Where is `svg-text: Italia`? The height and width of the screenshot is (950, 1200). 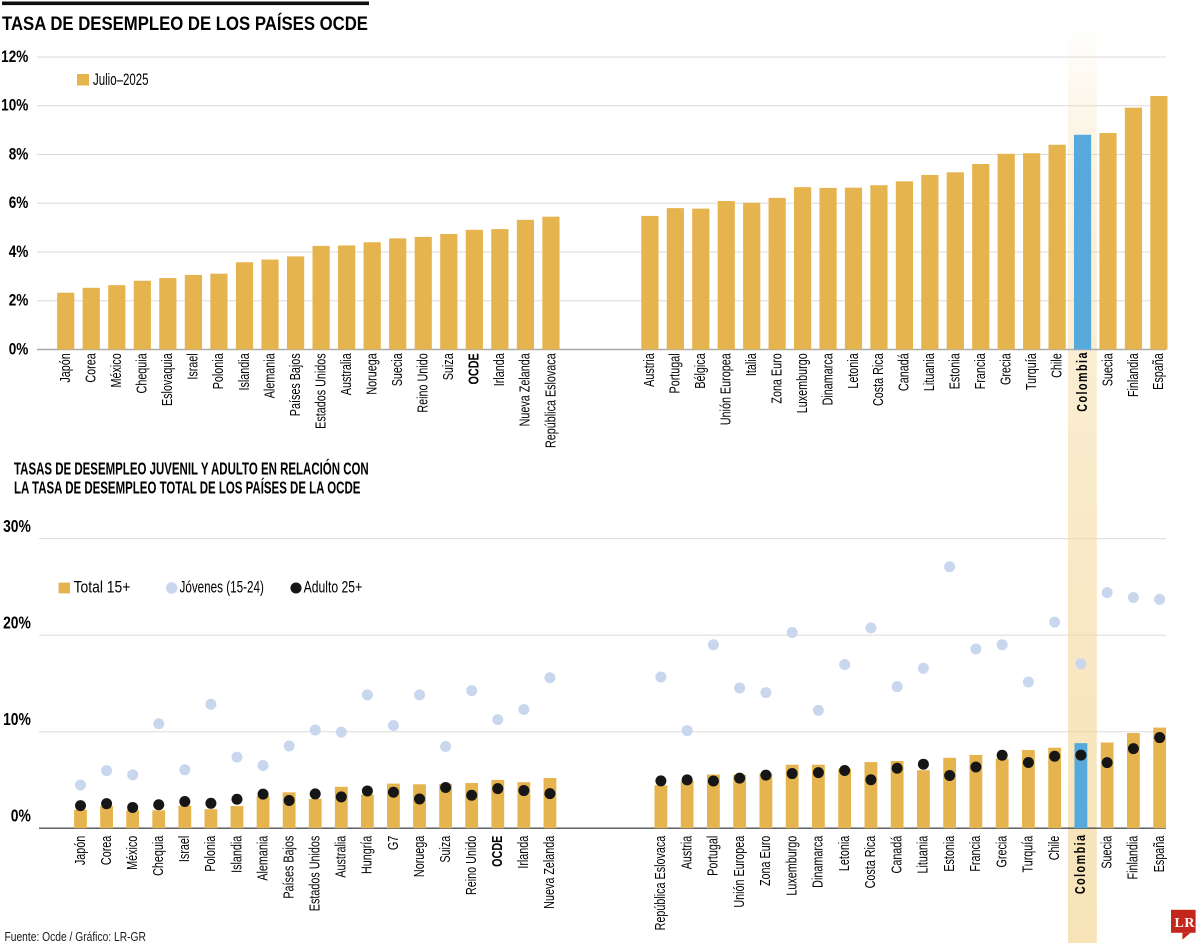 svg-text: Italia is located at coordinates (750, 364).